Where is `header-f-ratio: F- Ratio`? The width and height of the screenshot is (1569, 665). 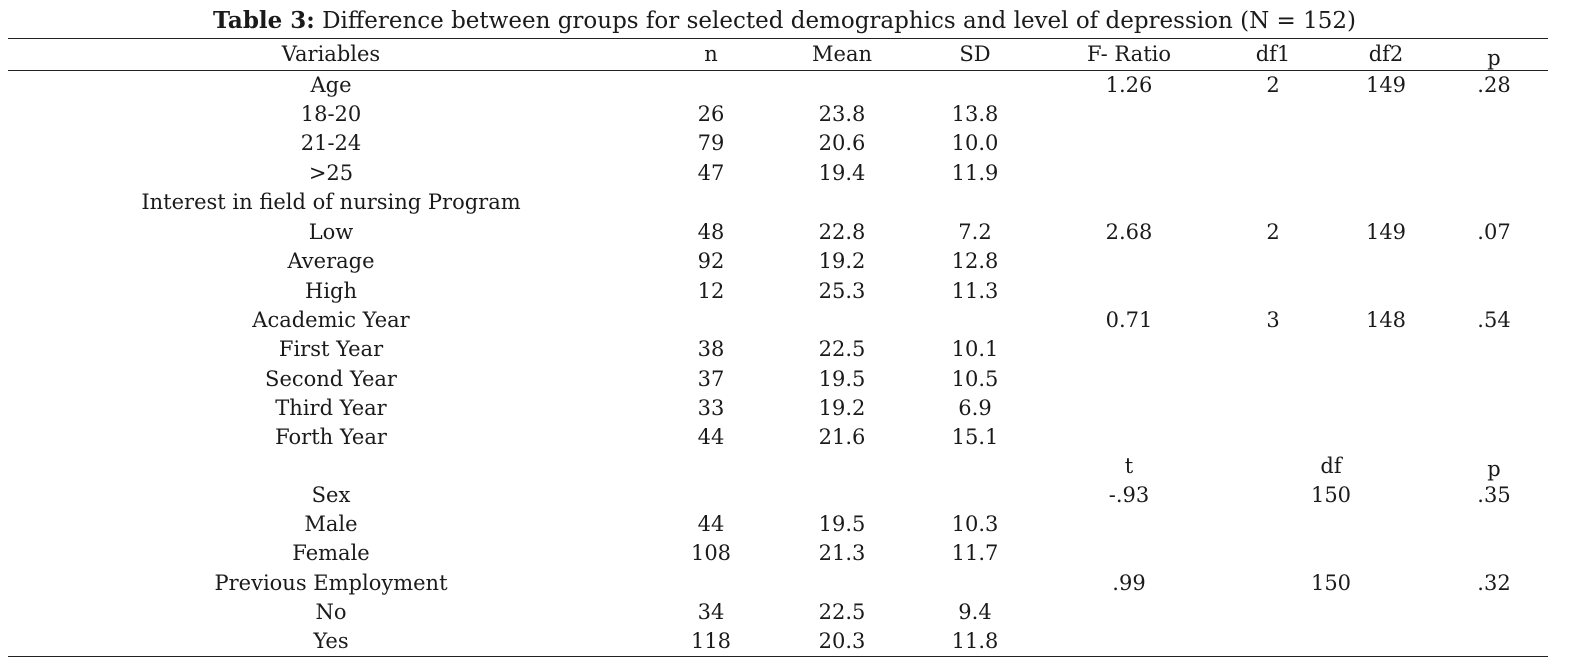
header-f-ratio: F- Ratio is located at coordinates (1129, 54).